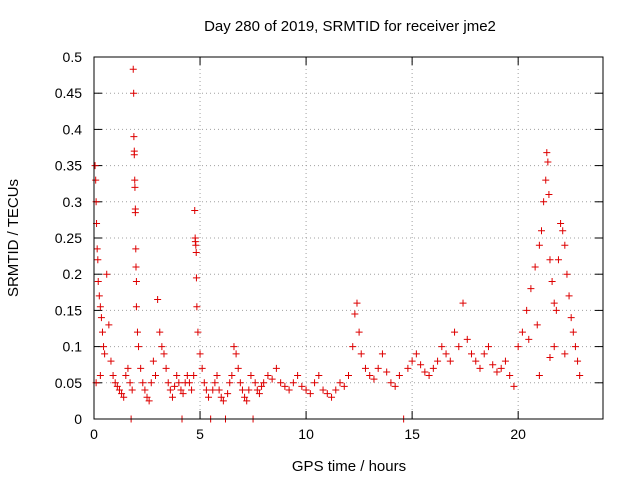 The height and width of the screenshot is (480, 640). I want to click on x-axis-label: GPS time / hours, so click(349, 466).